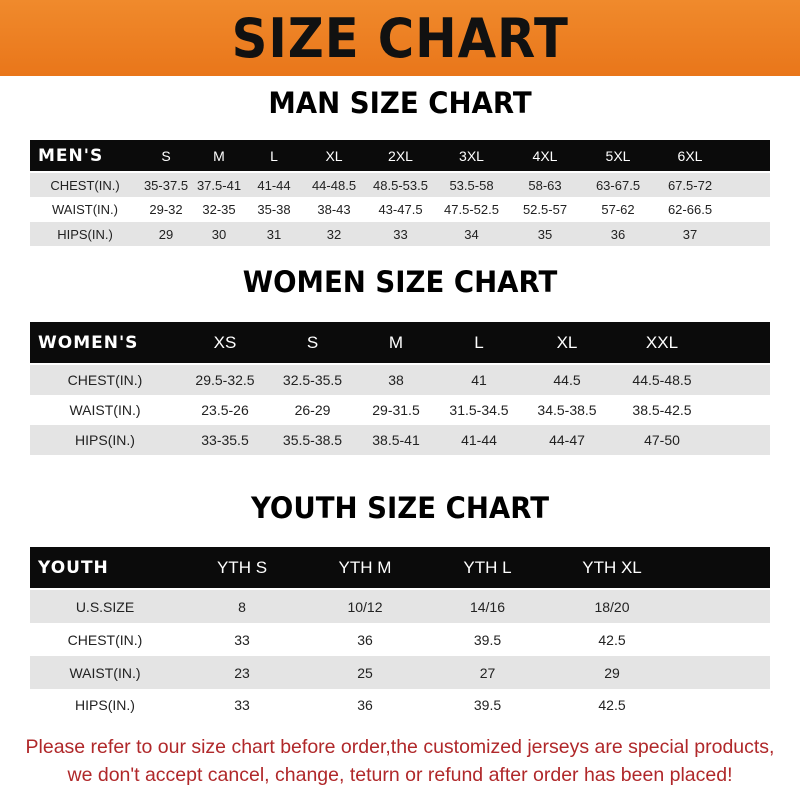 Image resolution: width=800 pixels, height=800 pixels. I want to click on size-column-header: XXL, so click(662, 342).